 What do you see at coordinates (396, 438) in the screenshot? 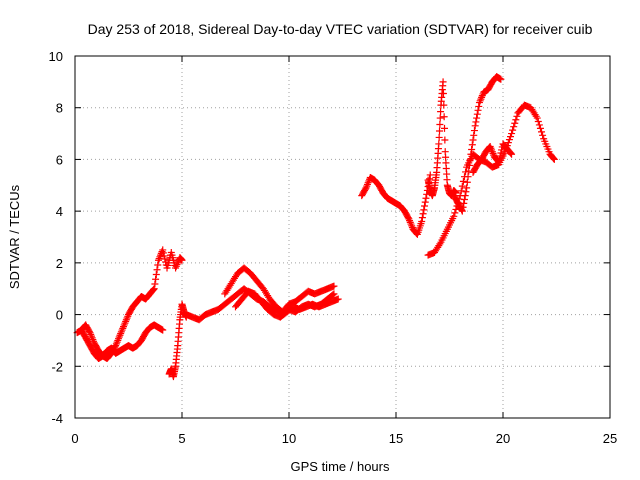
I see `x-tick-label: 15` at bounding box center [396, 438].